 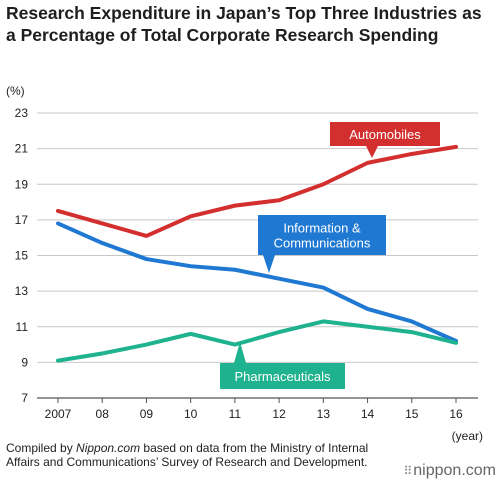 What do you see at coordinates (257, 341) in the screenshot?
I see `series-line-pharmaceuticals` at bounding box center [257, 341].